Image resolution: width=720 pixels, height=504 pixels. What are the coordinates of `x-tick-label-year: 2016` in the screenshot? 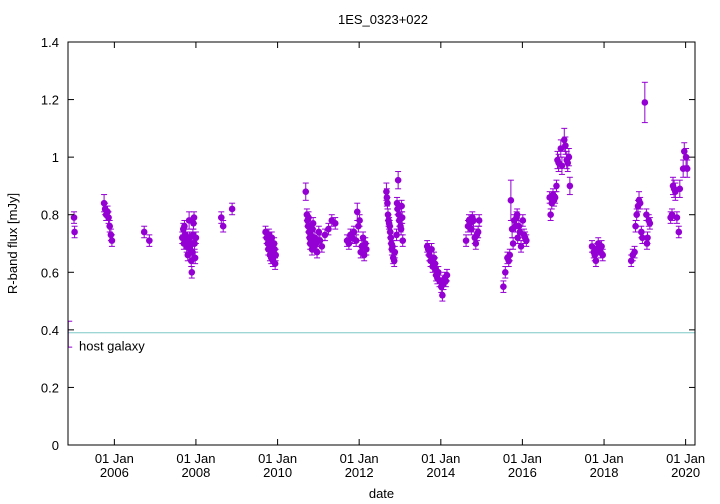 It's located at (522, 472).